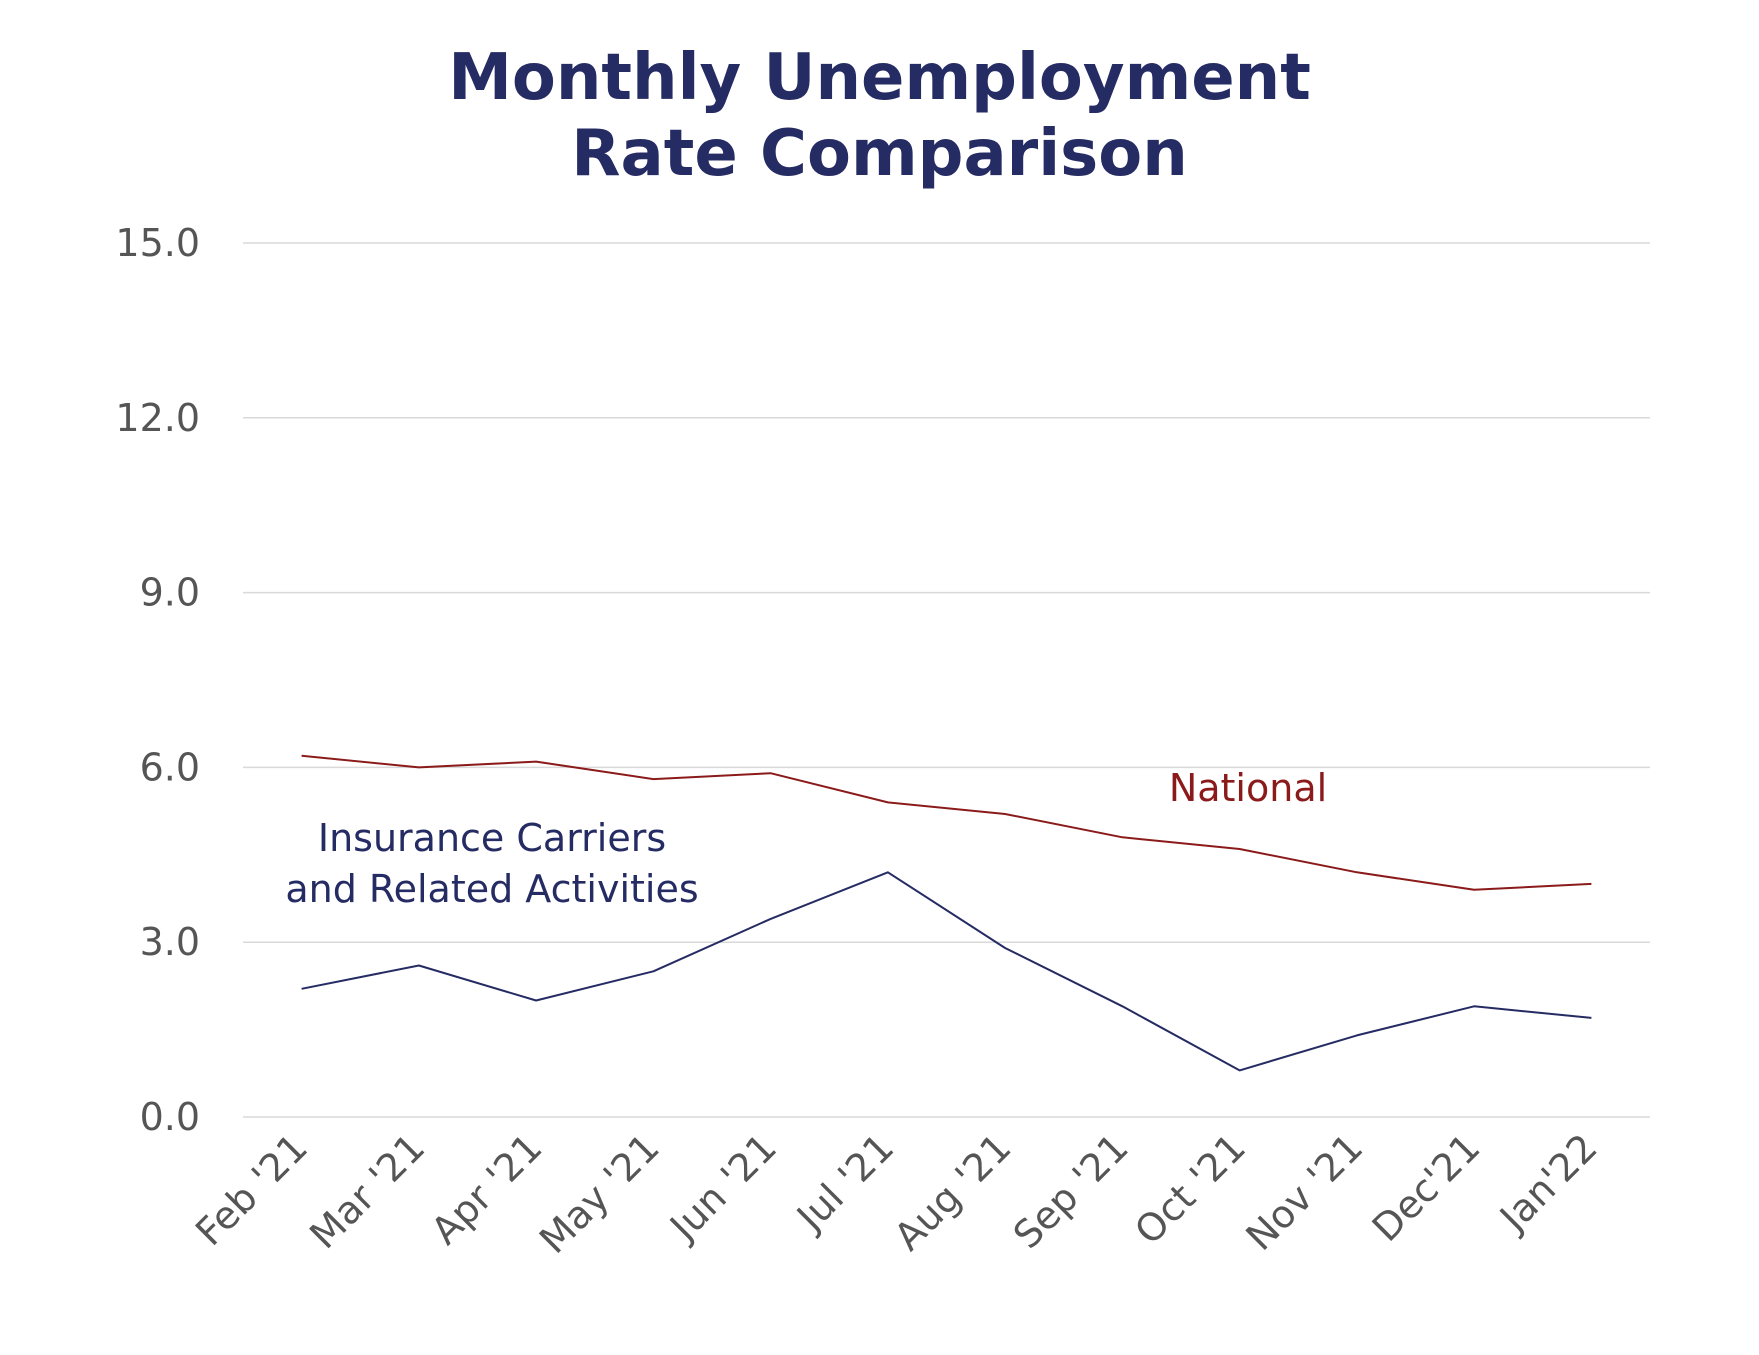 The width and height of the screenshot is (1759, 1355). I want to click on chart-title-line-2: Rate Comparison, so click(879, 154).